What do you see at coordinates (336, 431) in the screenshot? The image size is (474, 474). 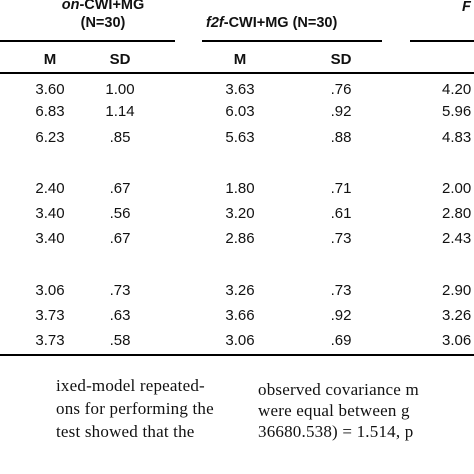 I see `body-text-right-line-3: 36680.538) = 1.514, p` at bounding box center [336, 431].